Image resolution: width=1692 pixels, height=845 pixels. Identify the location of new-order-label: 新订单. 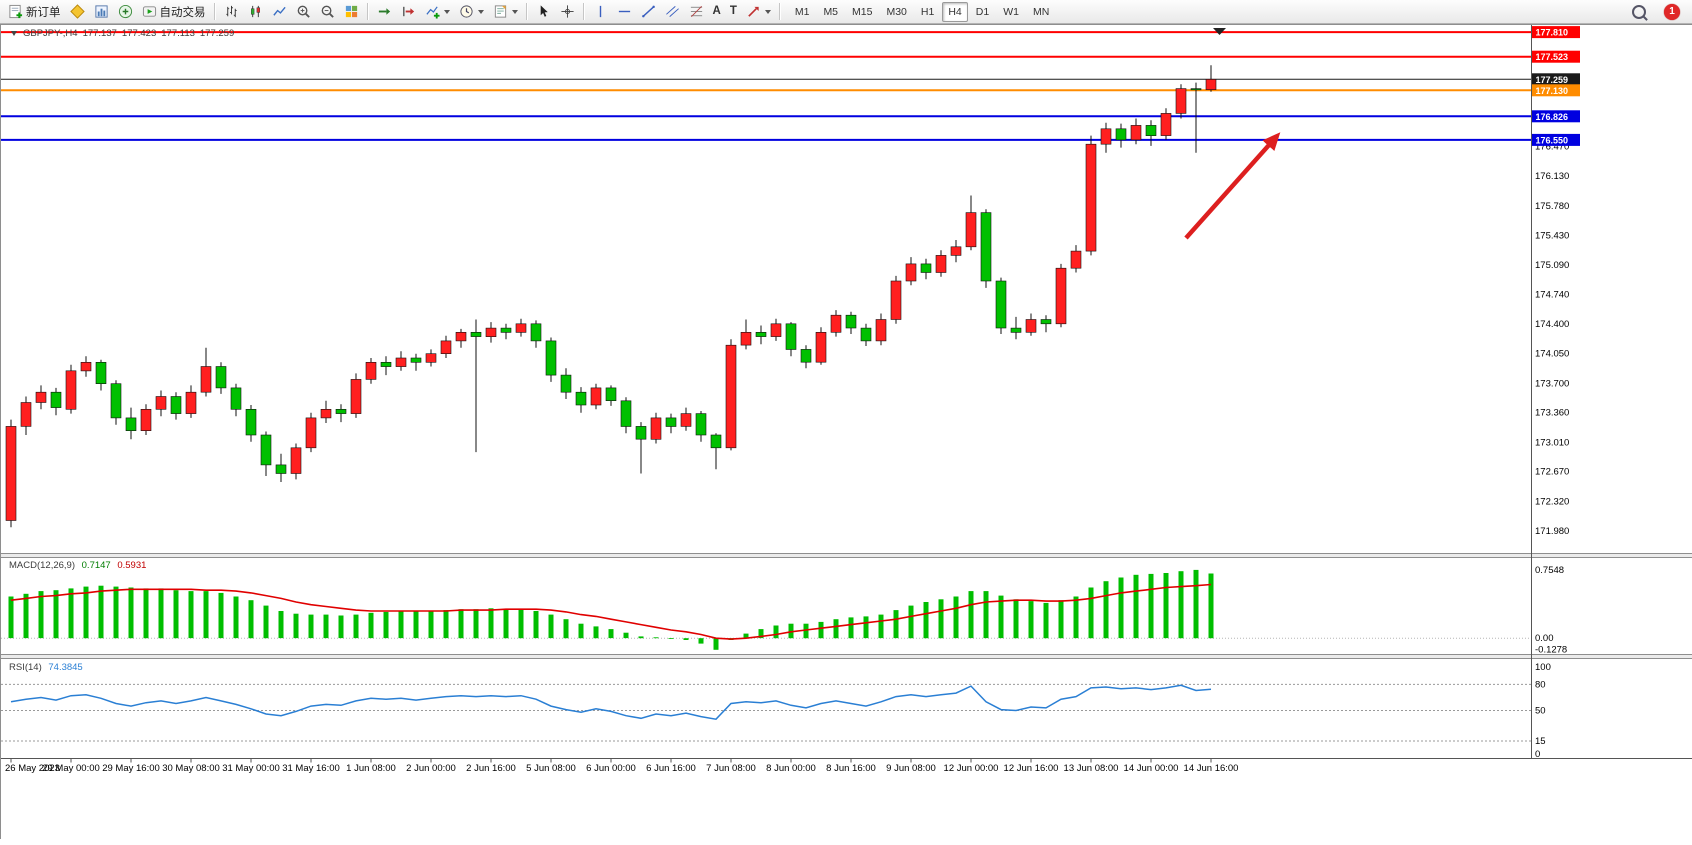
(43, 12).